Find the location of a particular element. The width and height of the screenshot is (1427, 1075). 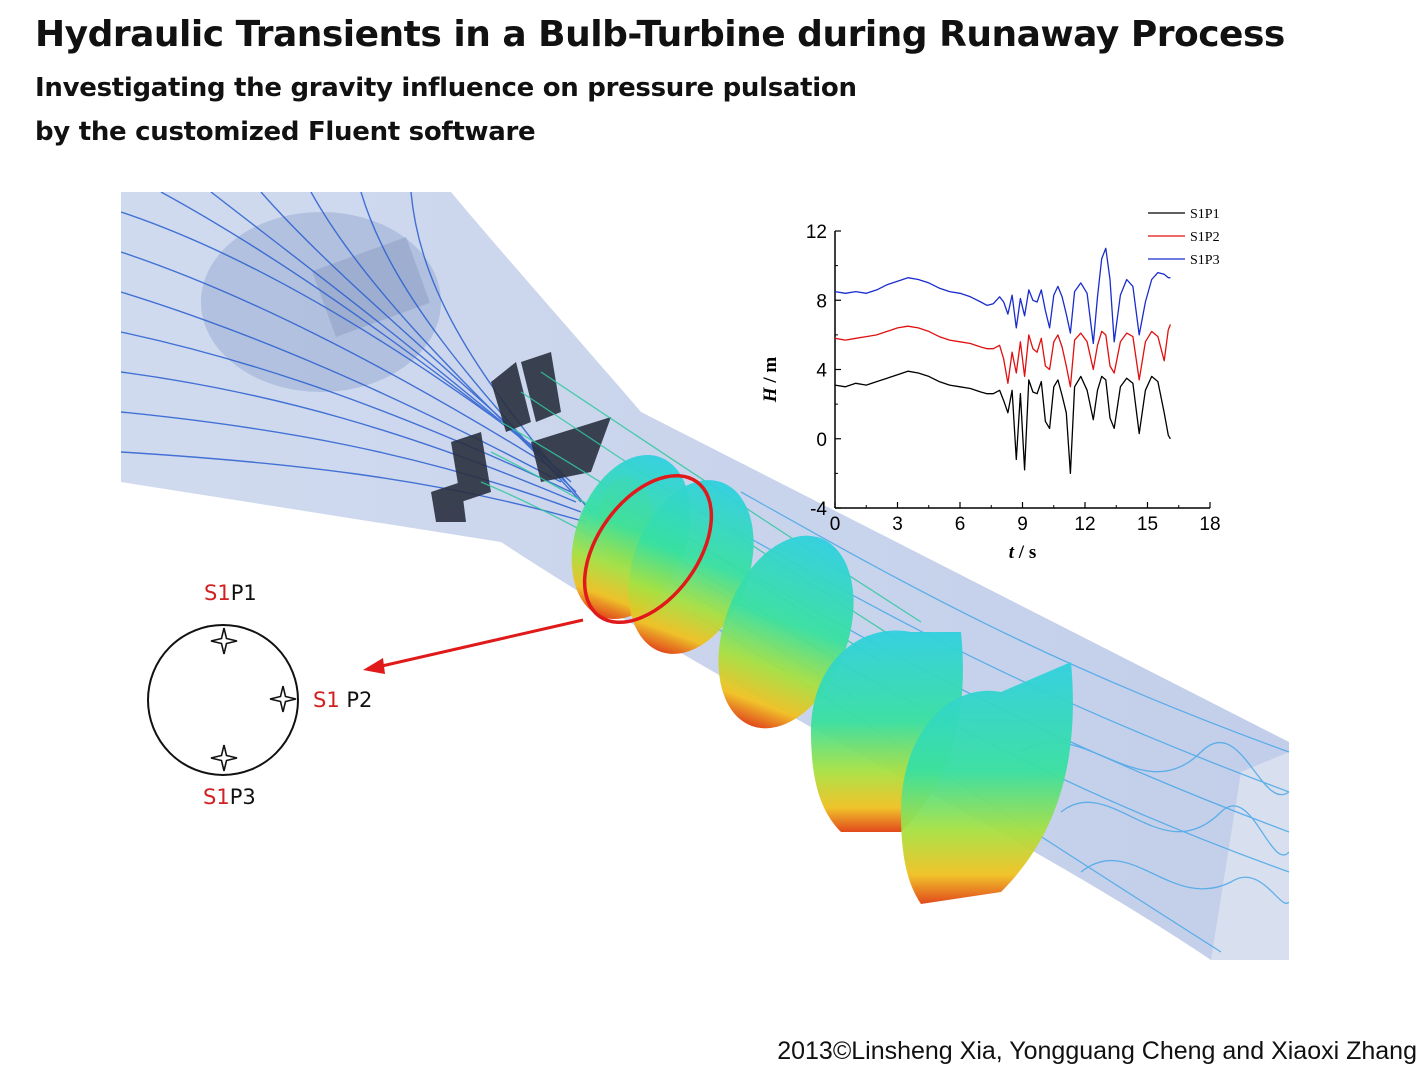

legend-label-s1p2: S1P2 is located at coordinates (1205, 237).